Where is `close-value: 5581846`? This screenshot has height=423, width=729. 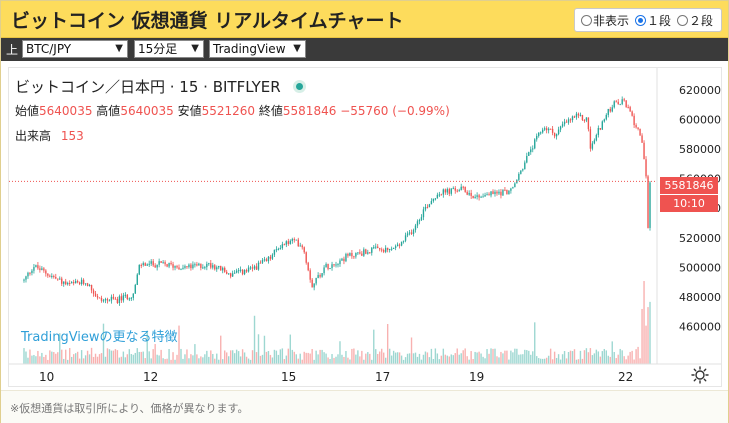
close-value: 5581846 is located at coordinates (309, 111).